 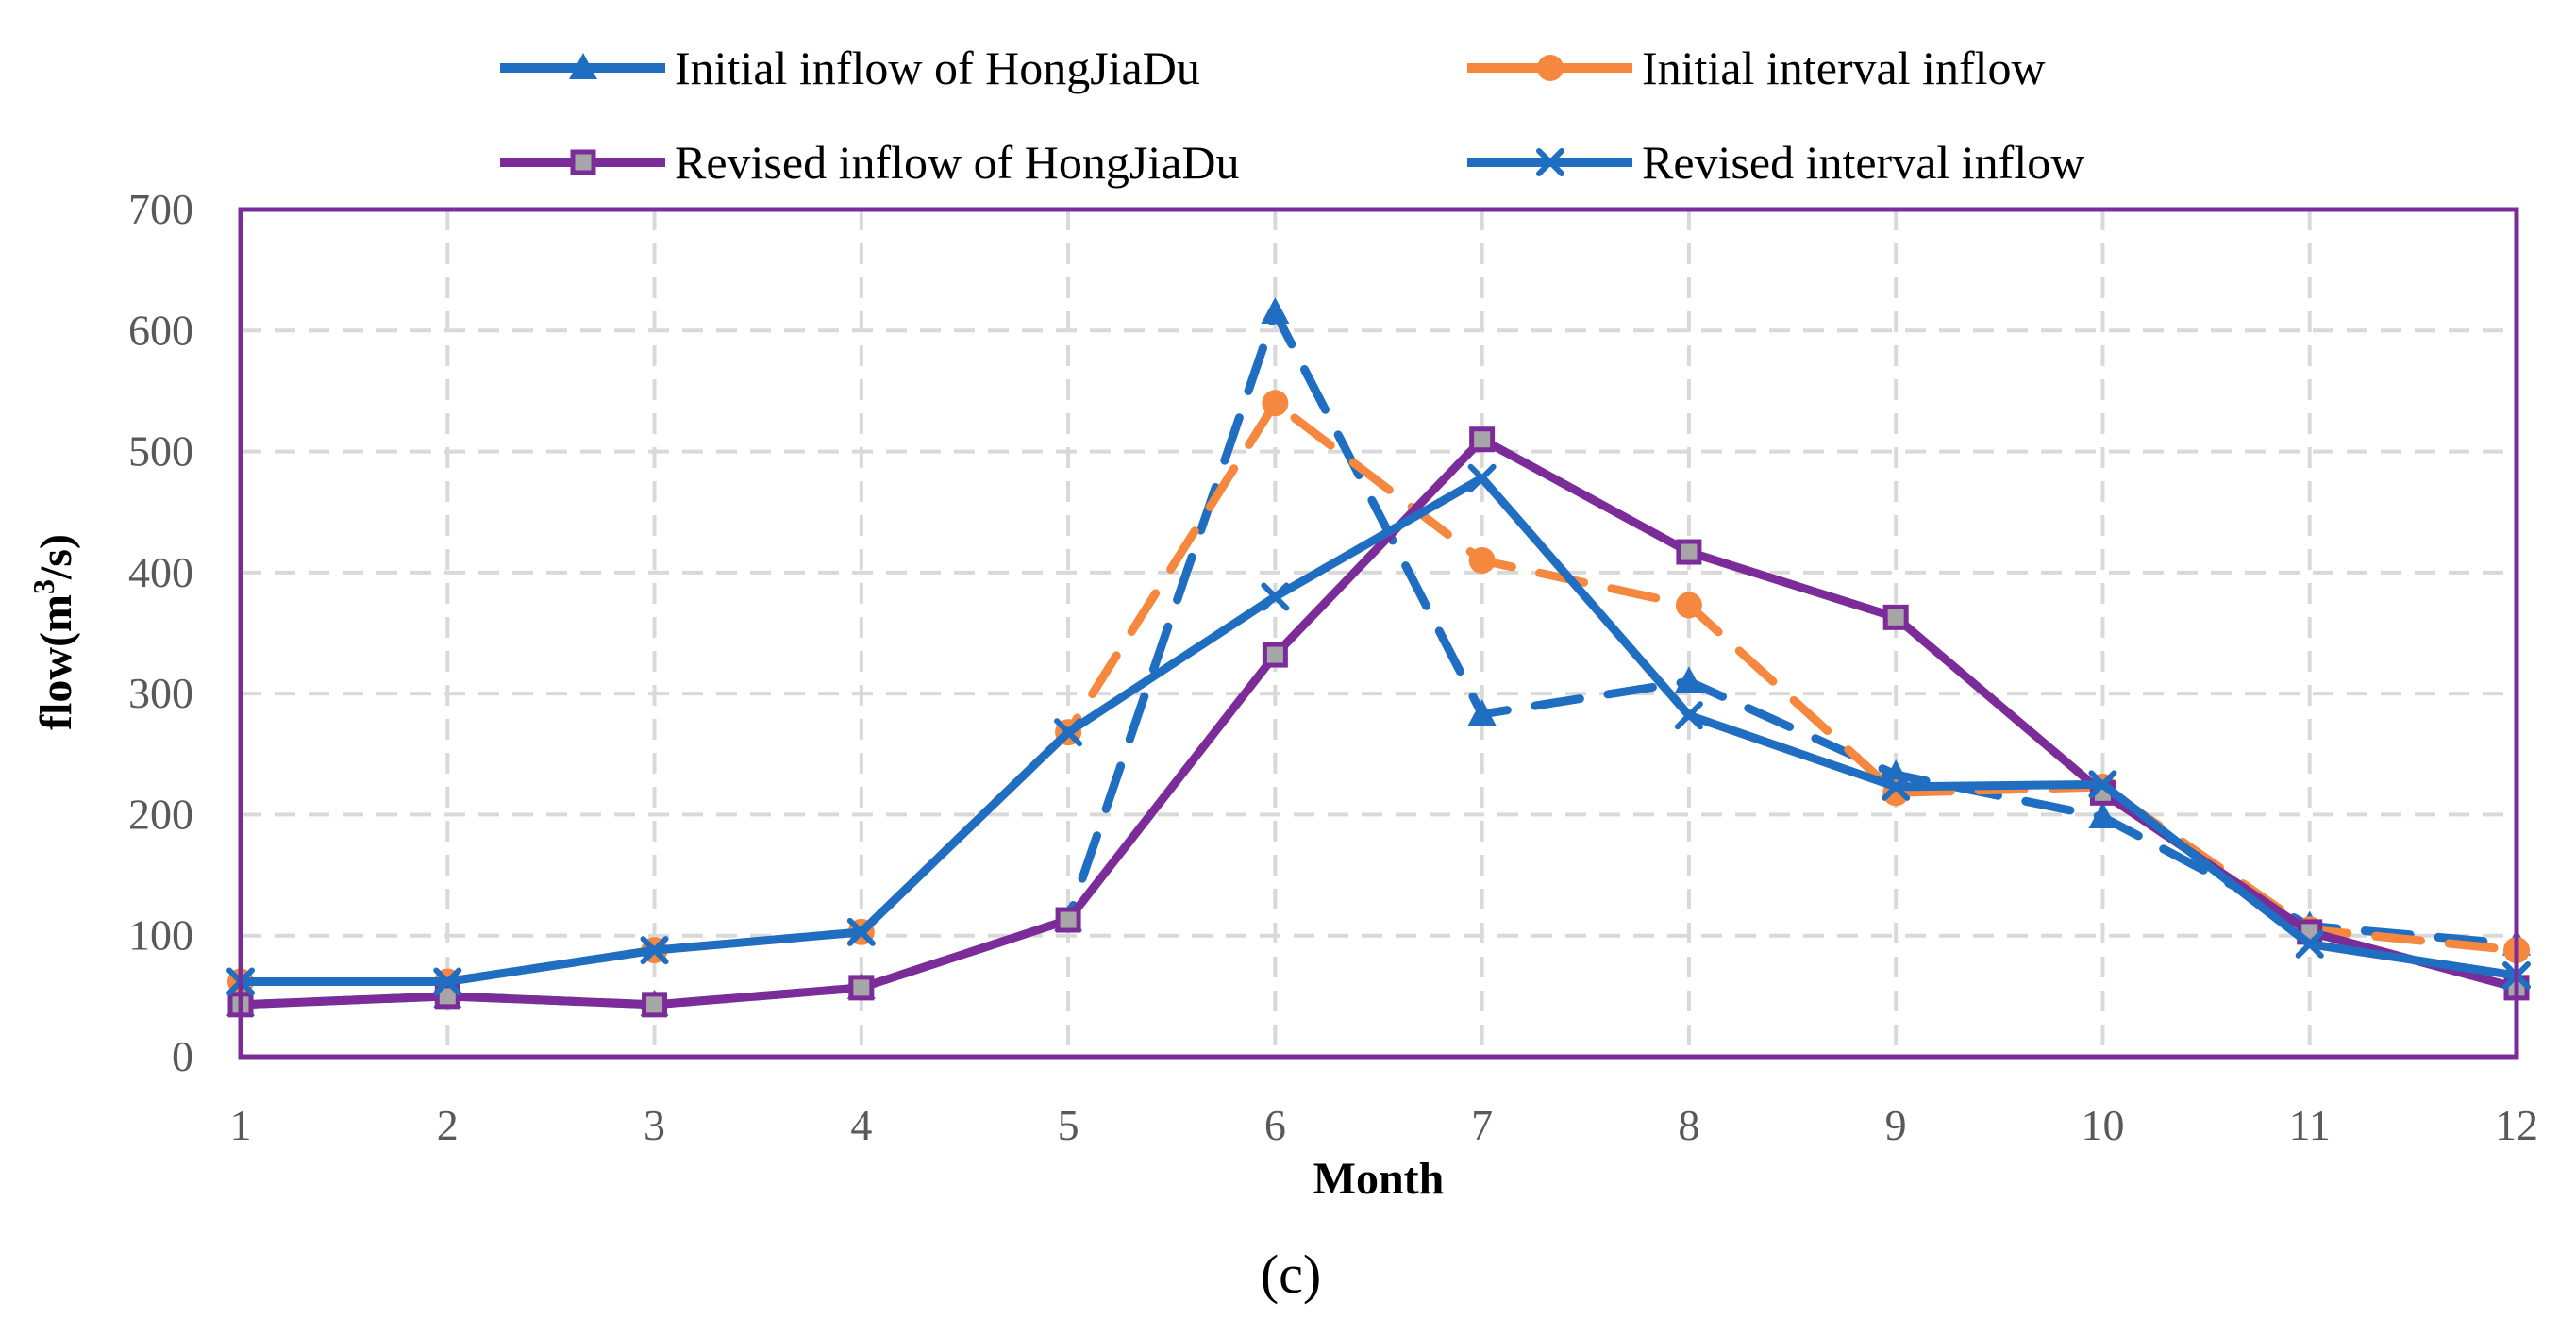 What do you see at coordinates (861, 1125) in the screenshot?
I see `x-tick-label: 4` at bounding box center [861, 1125].